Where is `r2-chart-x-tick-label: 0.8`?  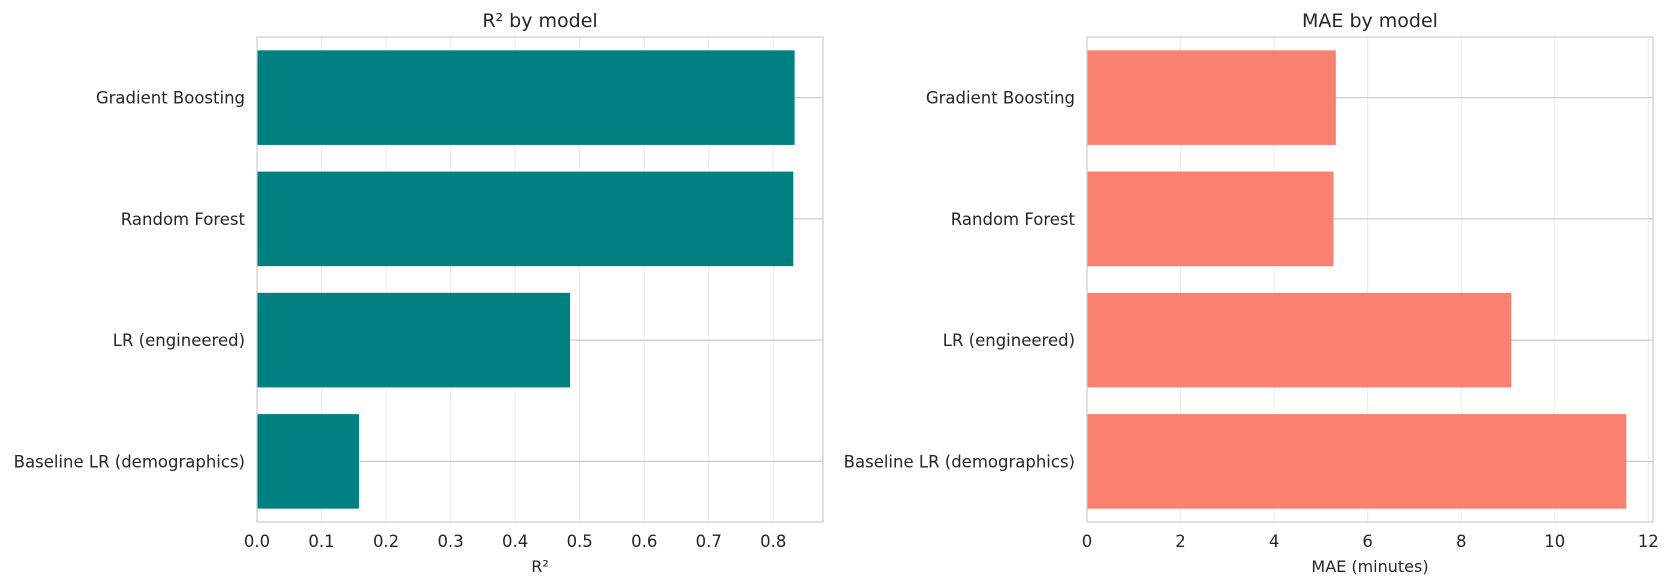 r2-chart-x-tick-label: 0.8 is located at coordinates (773, 541).